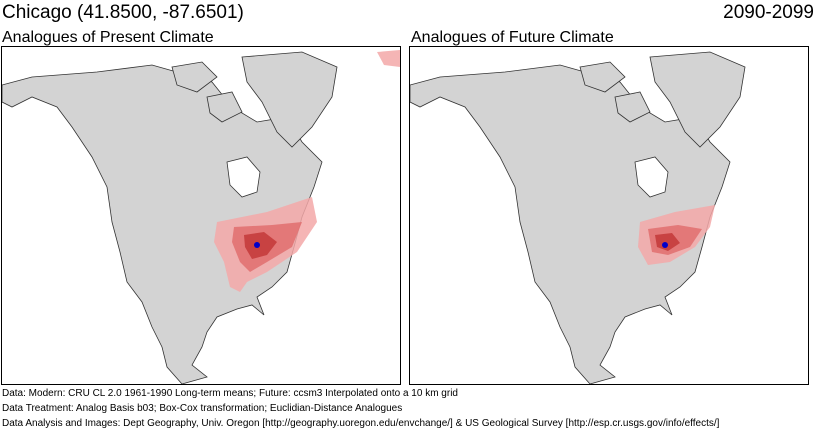 The image size is (816, 443). What do you see at coordinates (512, 37) in the screenshot?
I see `future-panel-title: Analogues of Future Climate` at bounding box center [512, 37].